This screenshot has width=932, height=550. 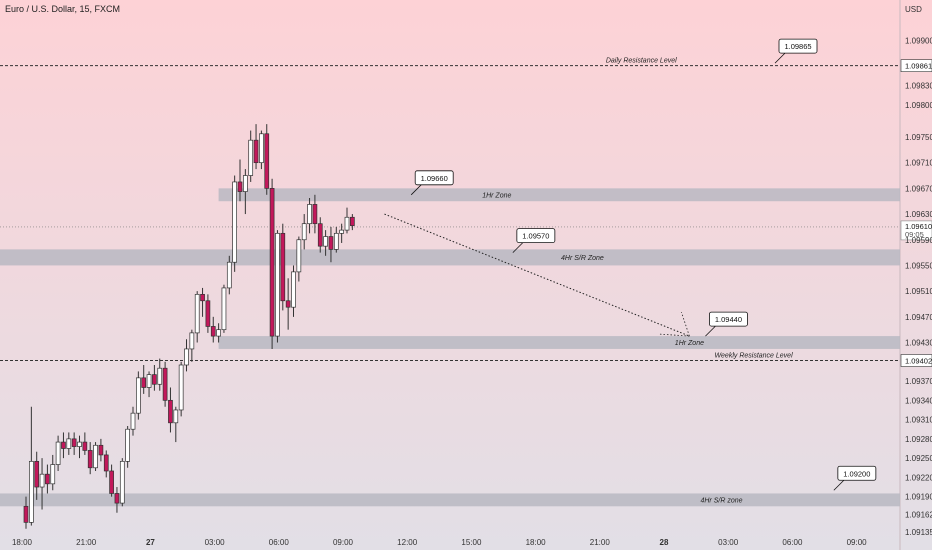 What do you see at coordinates (918, 240) in the screenshot?
I see `price-tick-label: 1.09590` at bounding box center [918, 240].